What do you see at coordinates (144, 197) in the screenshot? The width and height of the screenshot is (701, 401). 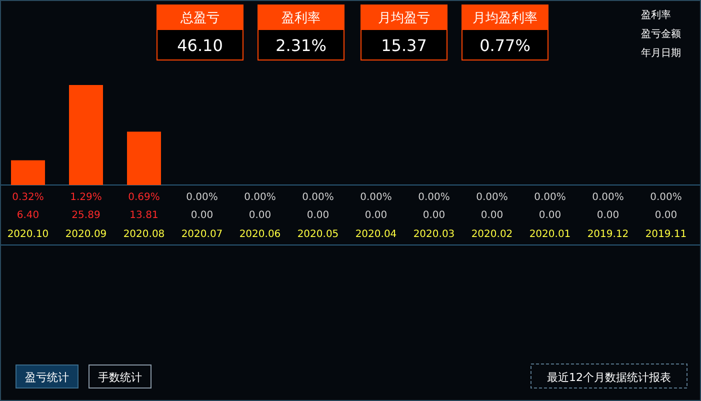 I see `text: 0.69%` at bounding box center [144, 197].